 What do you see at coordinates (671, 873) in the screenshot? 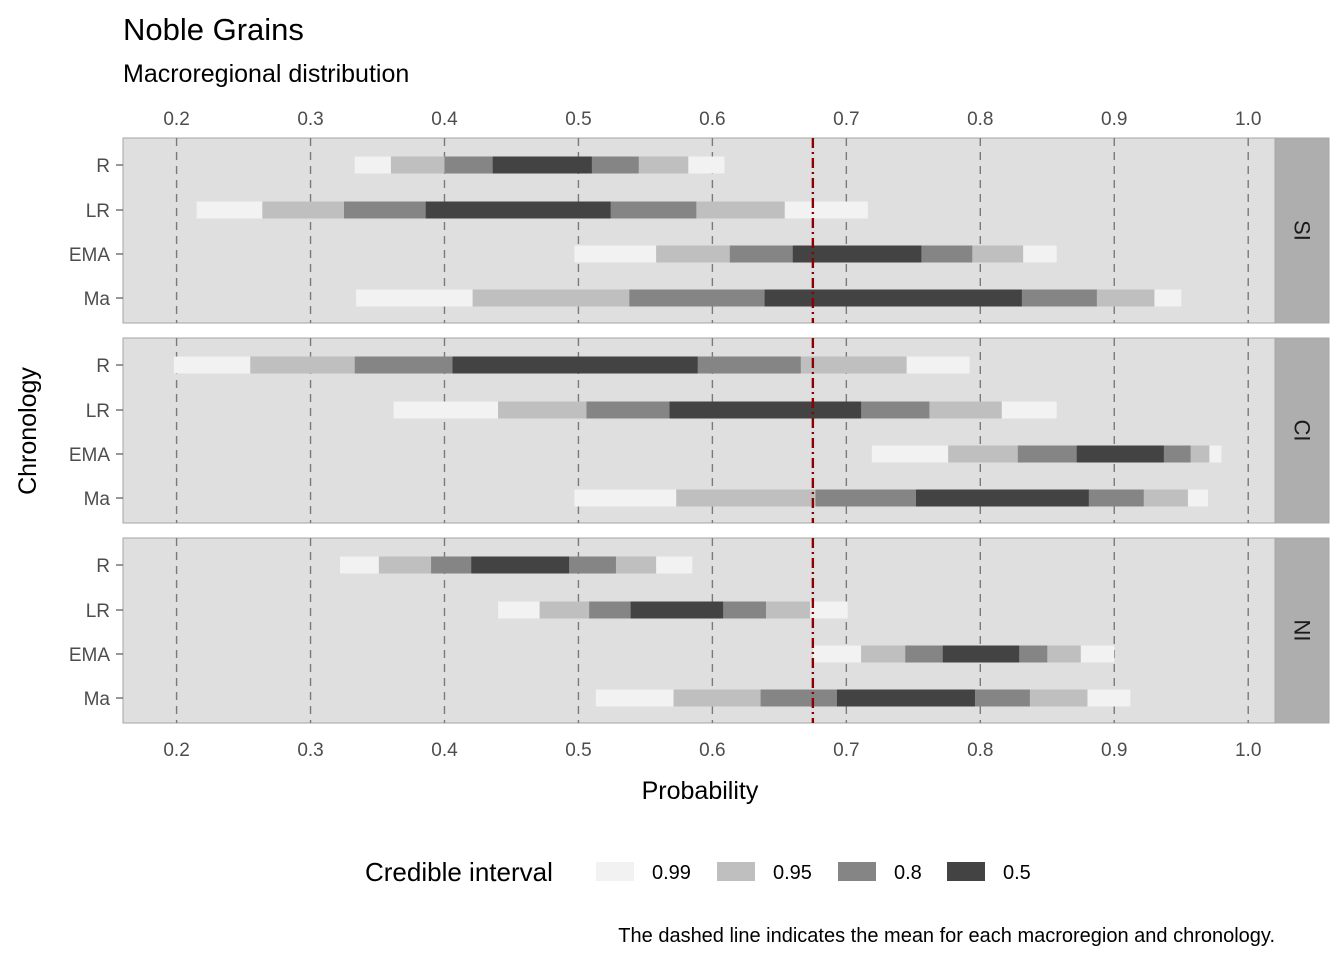
I see `legend-label: 0.99` at bounding box center [671, 873].